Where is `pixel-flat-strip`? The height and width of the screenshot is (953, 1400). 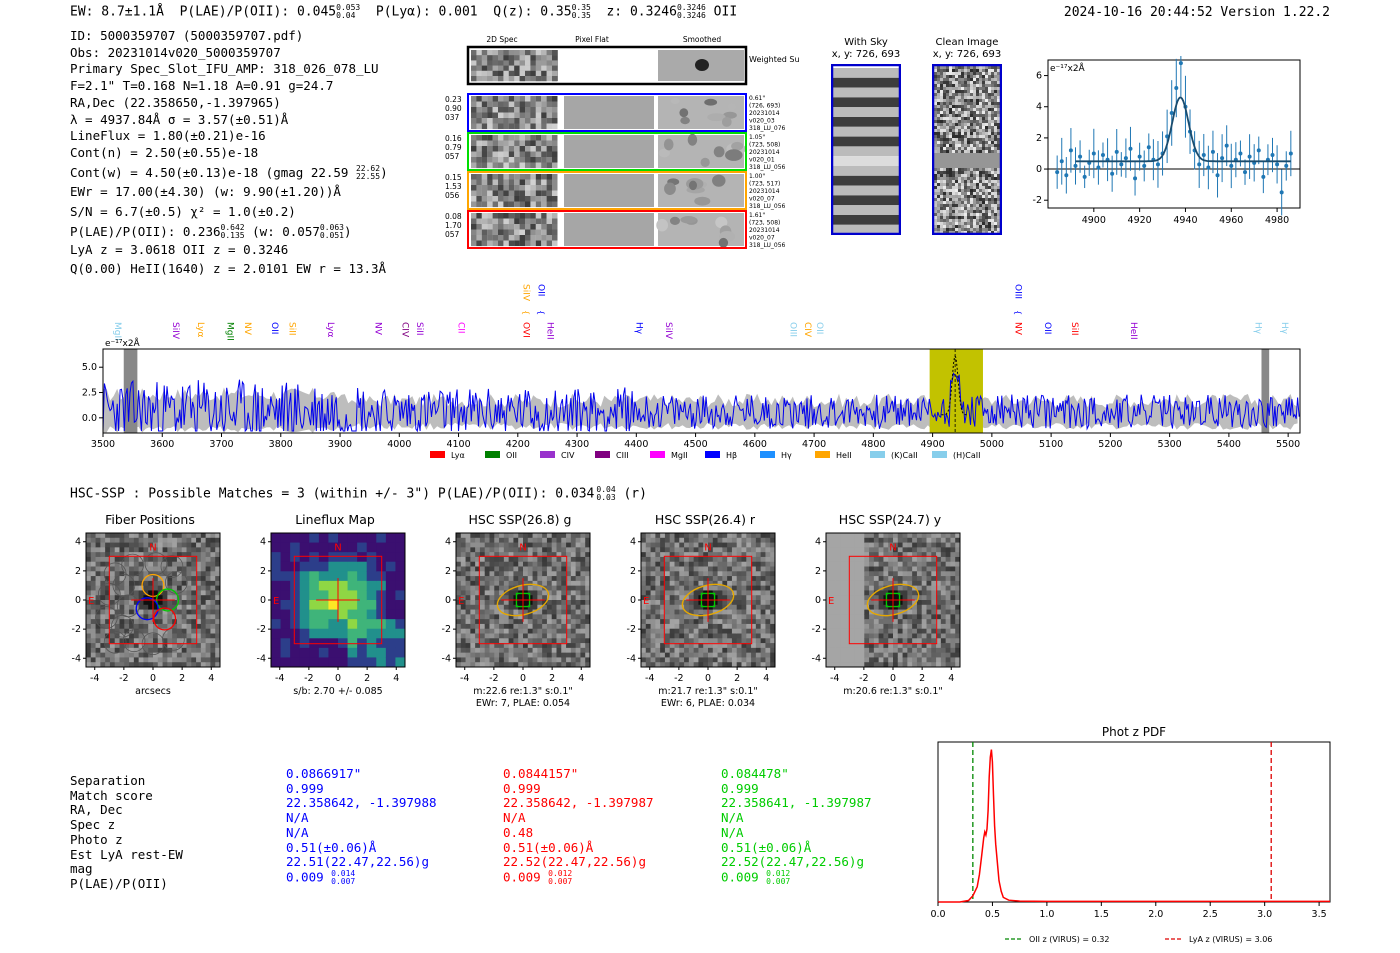
pixel-flat-strip is located at coordinates (609, 190).